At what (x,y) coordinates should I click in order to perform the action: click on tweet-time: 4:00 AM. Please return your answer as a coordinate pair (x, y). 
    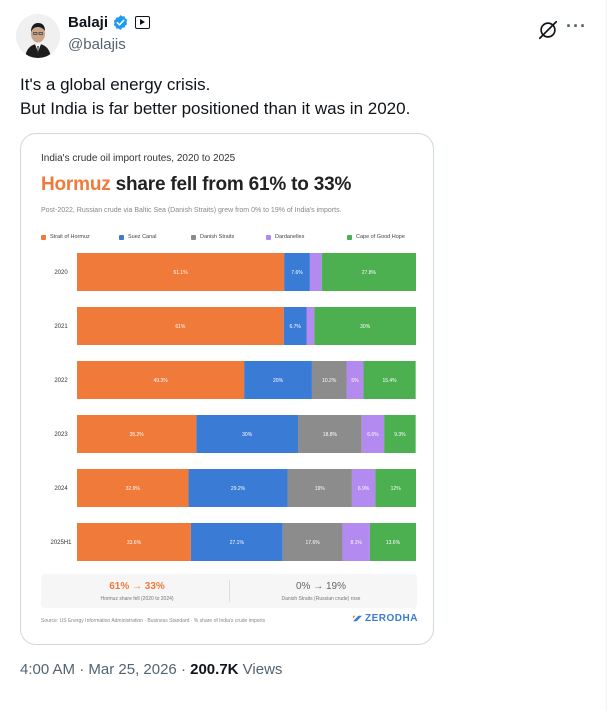
    Looking at the image, I should click on (48, 669).